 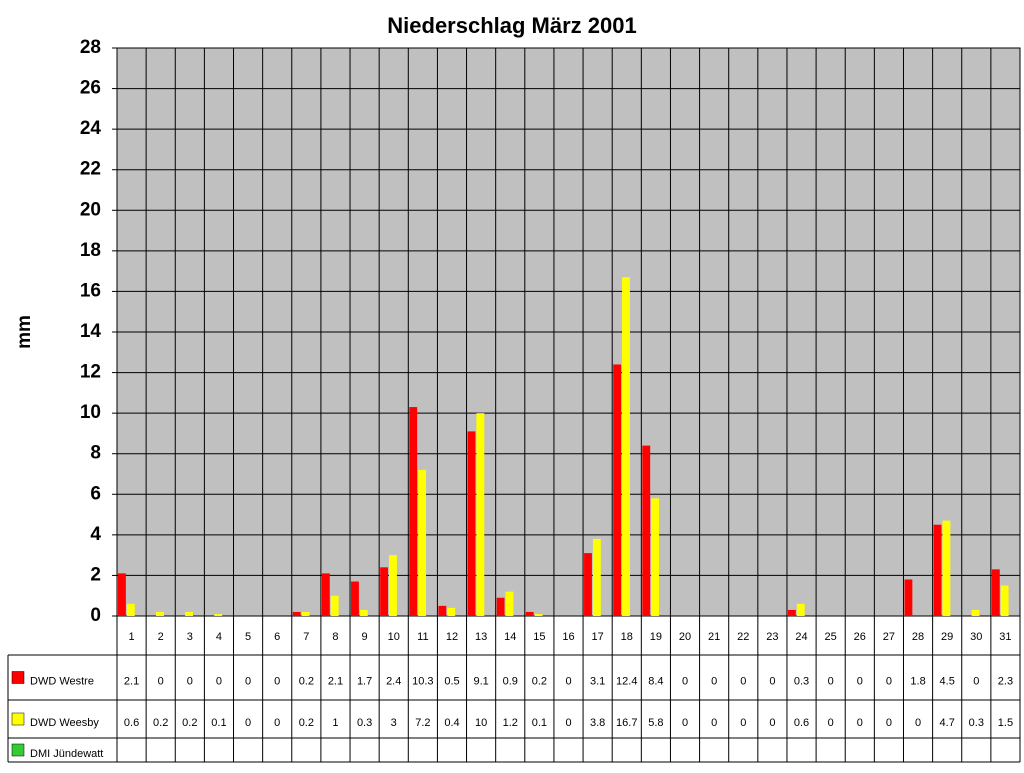 I want to click on table-value: 10, so click(x=481, y=723).